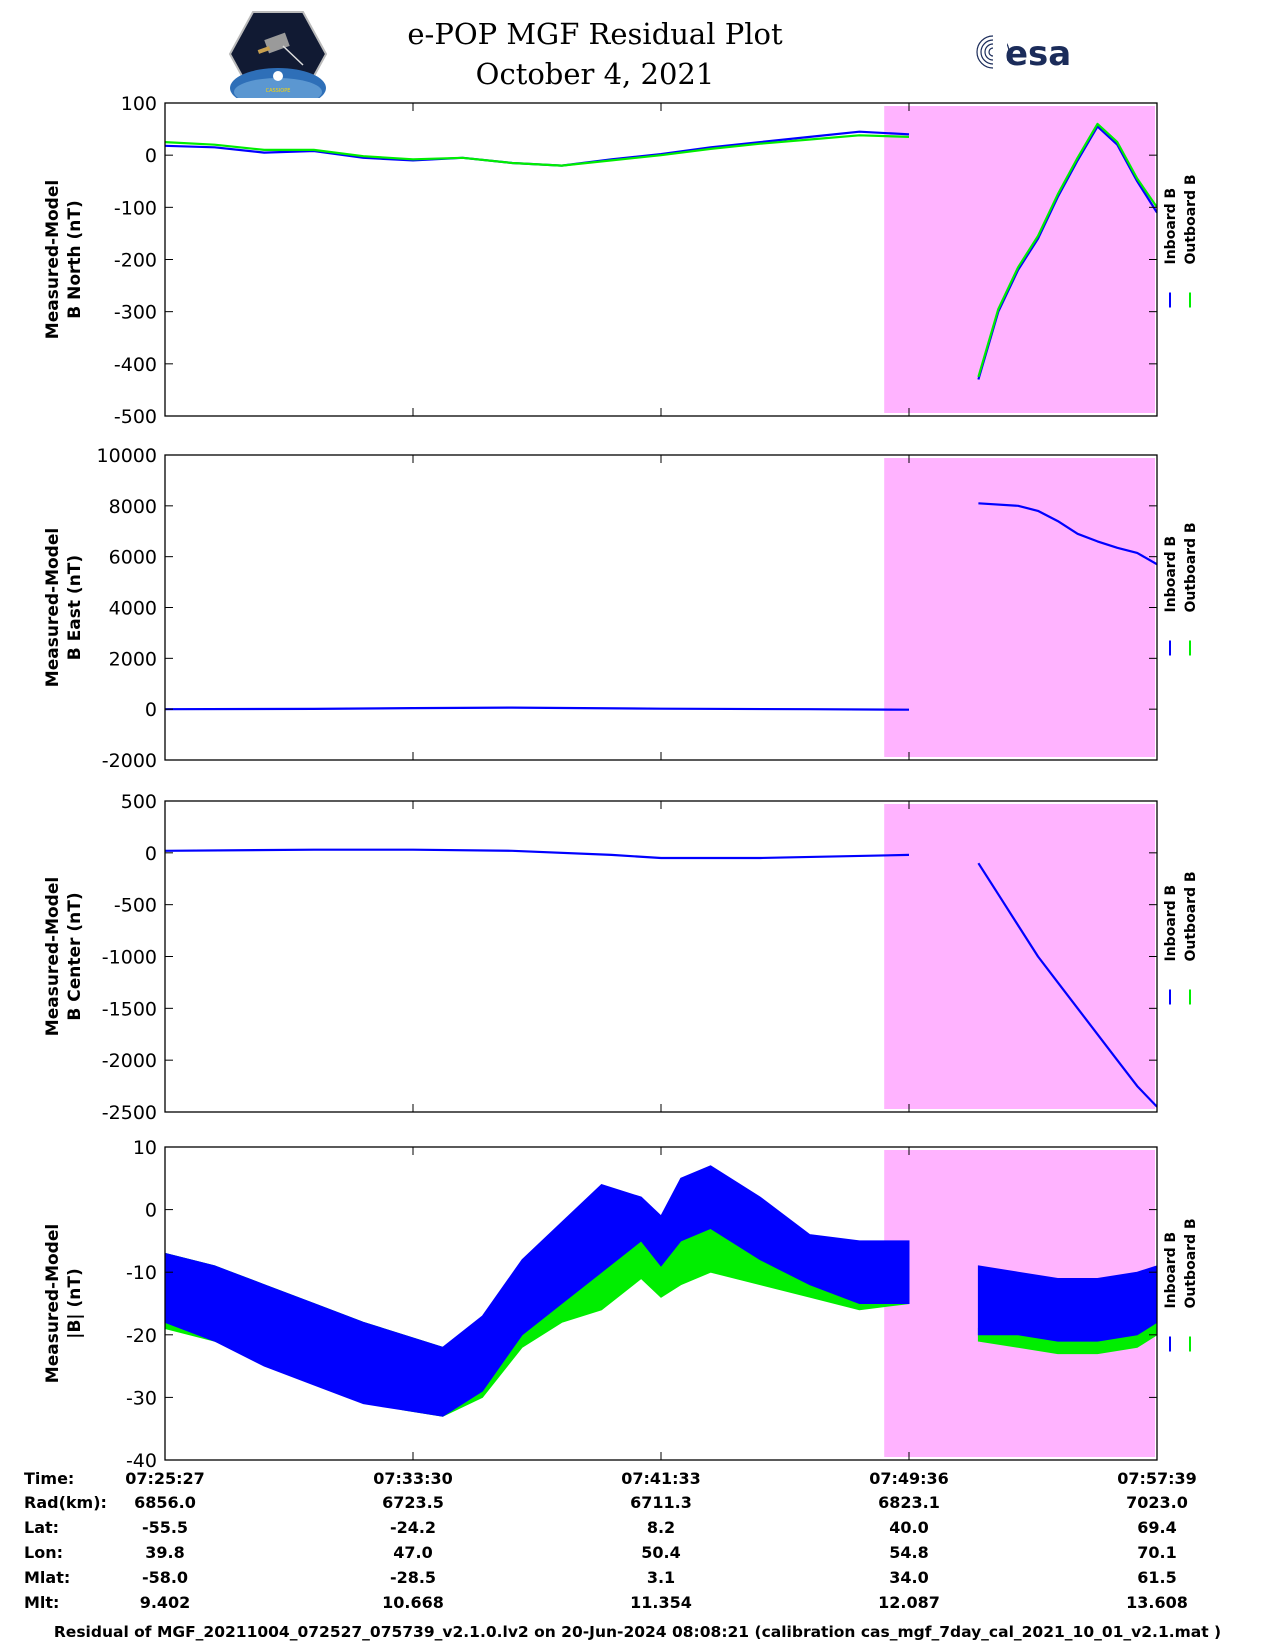  I want to click on y-axis-label-line-2: B North (nT), so click(75, 259).